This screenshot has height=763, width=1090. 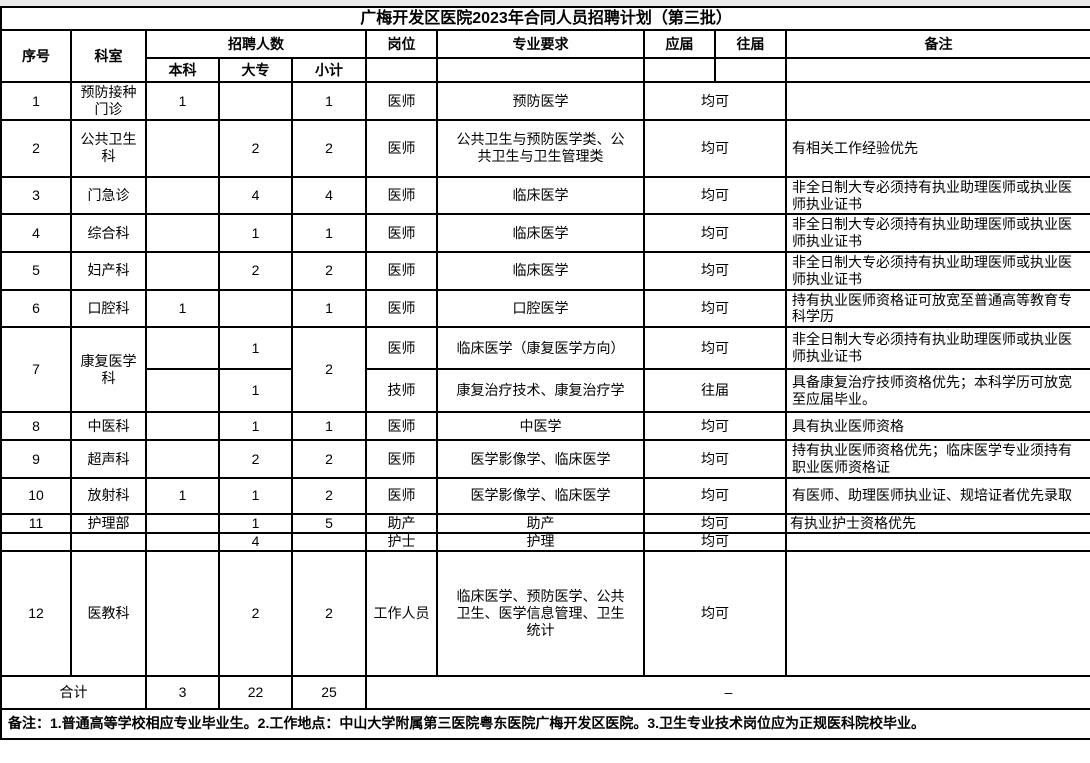 I want to click on total-bachelor: 3, so click(x=182, y=692).